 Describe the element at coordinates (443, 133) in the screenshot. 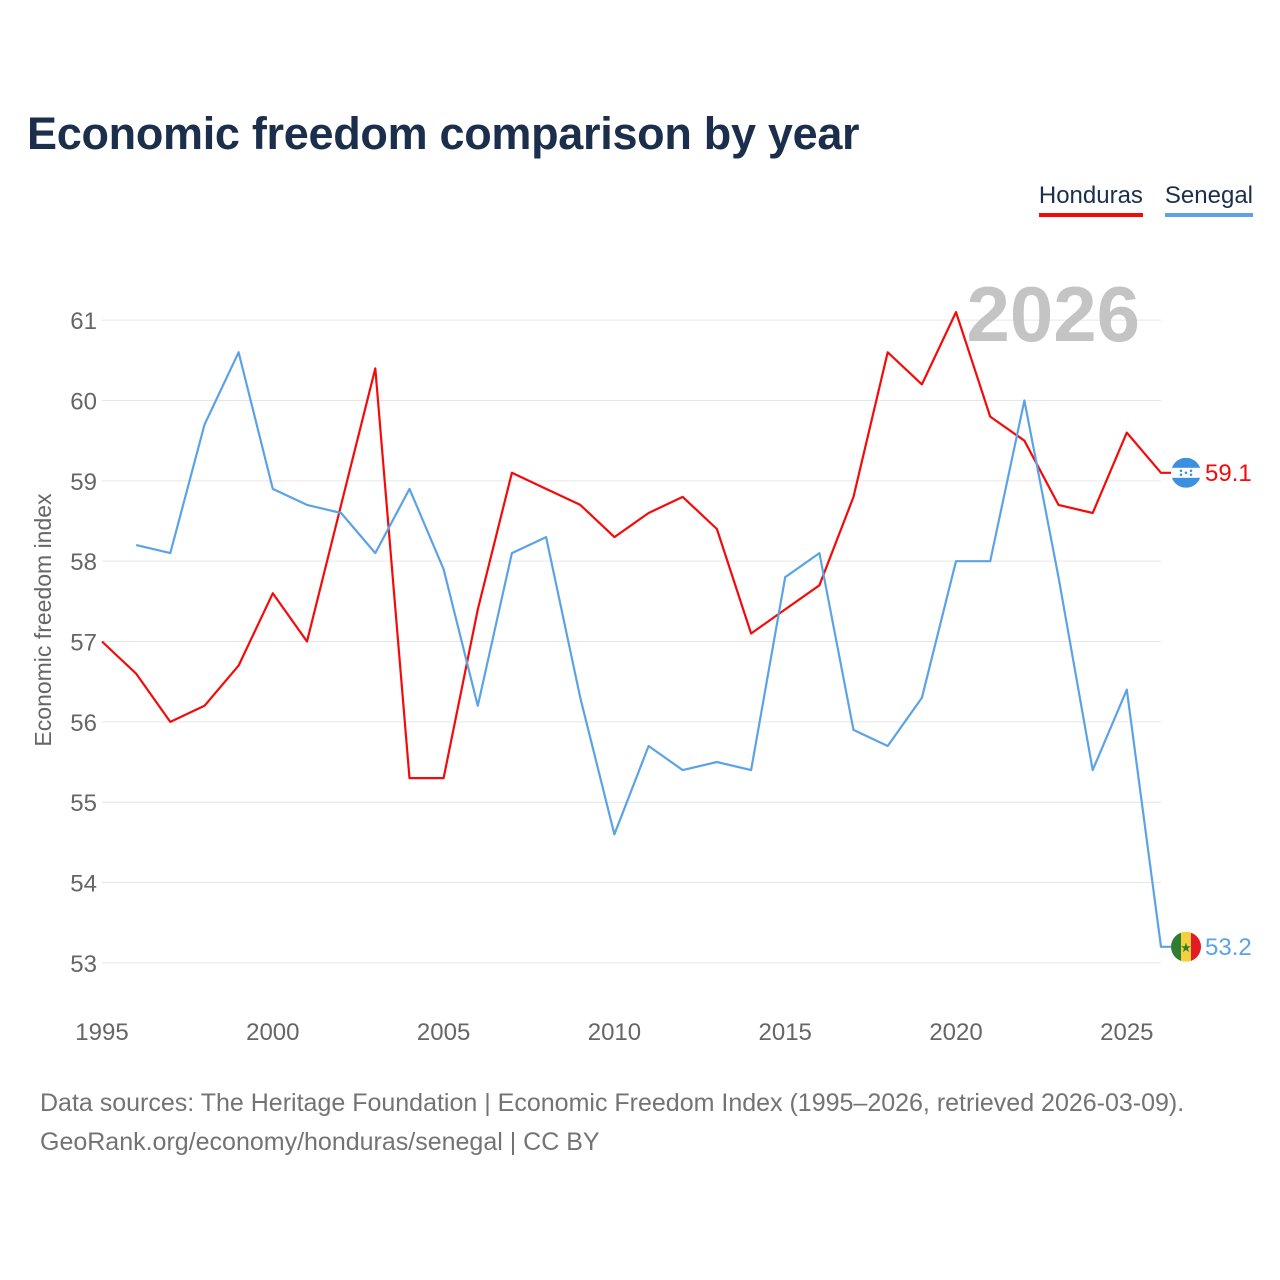

I see `chart-title: Economic freedom comparison by year` at that location.